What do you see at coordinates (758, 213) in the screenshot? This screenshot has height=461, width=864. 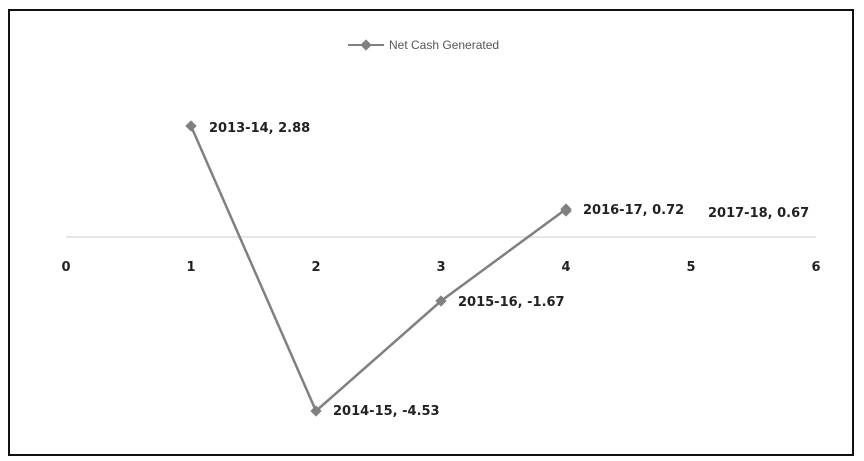 I see `data-label-4: 2017-18, 0.67` at bounding box center [758, 213].